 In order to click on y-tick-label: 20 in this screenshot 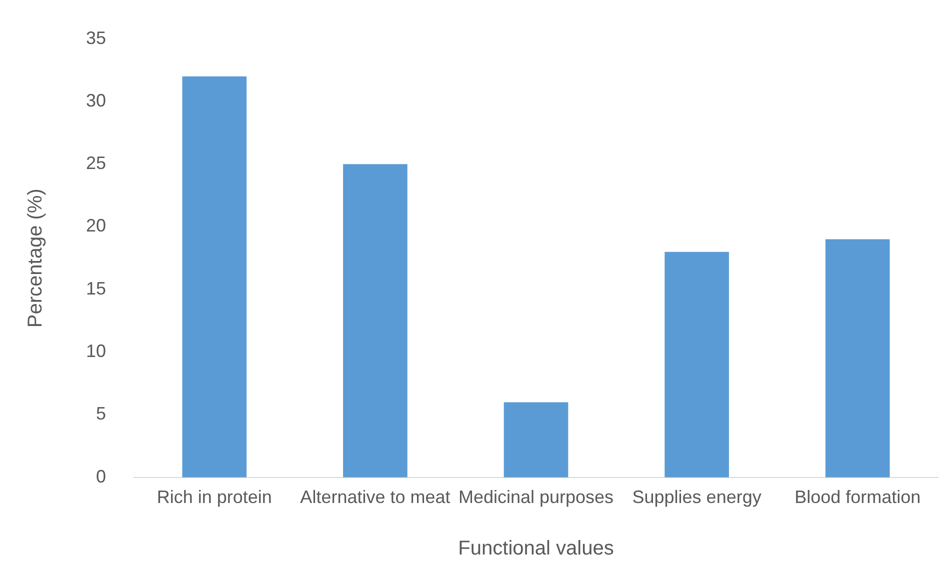, I will do `click(96, 226)`.